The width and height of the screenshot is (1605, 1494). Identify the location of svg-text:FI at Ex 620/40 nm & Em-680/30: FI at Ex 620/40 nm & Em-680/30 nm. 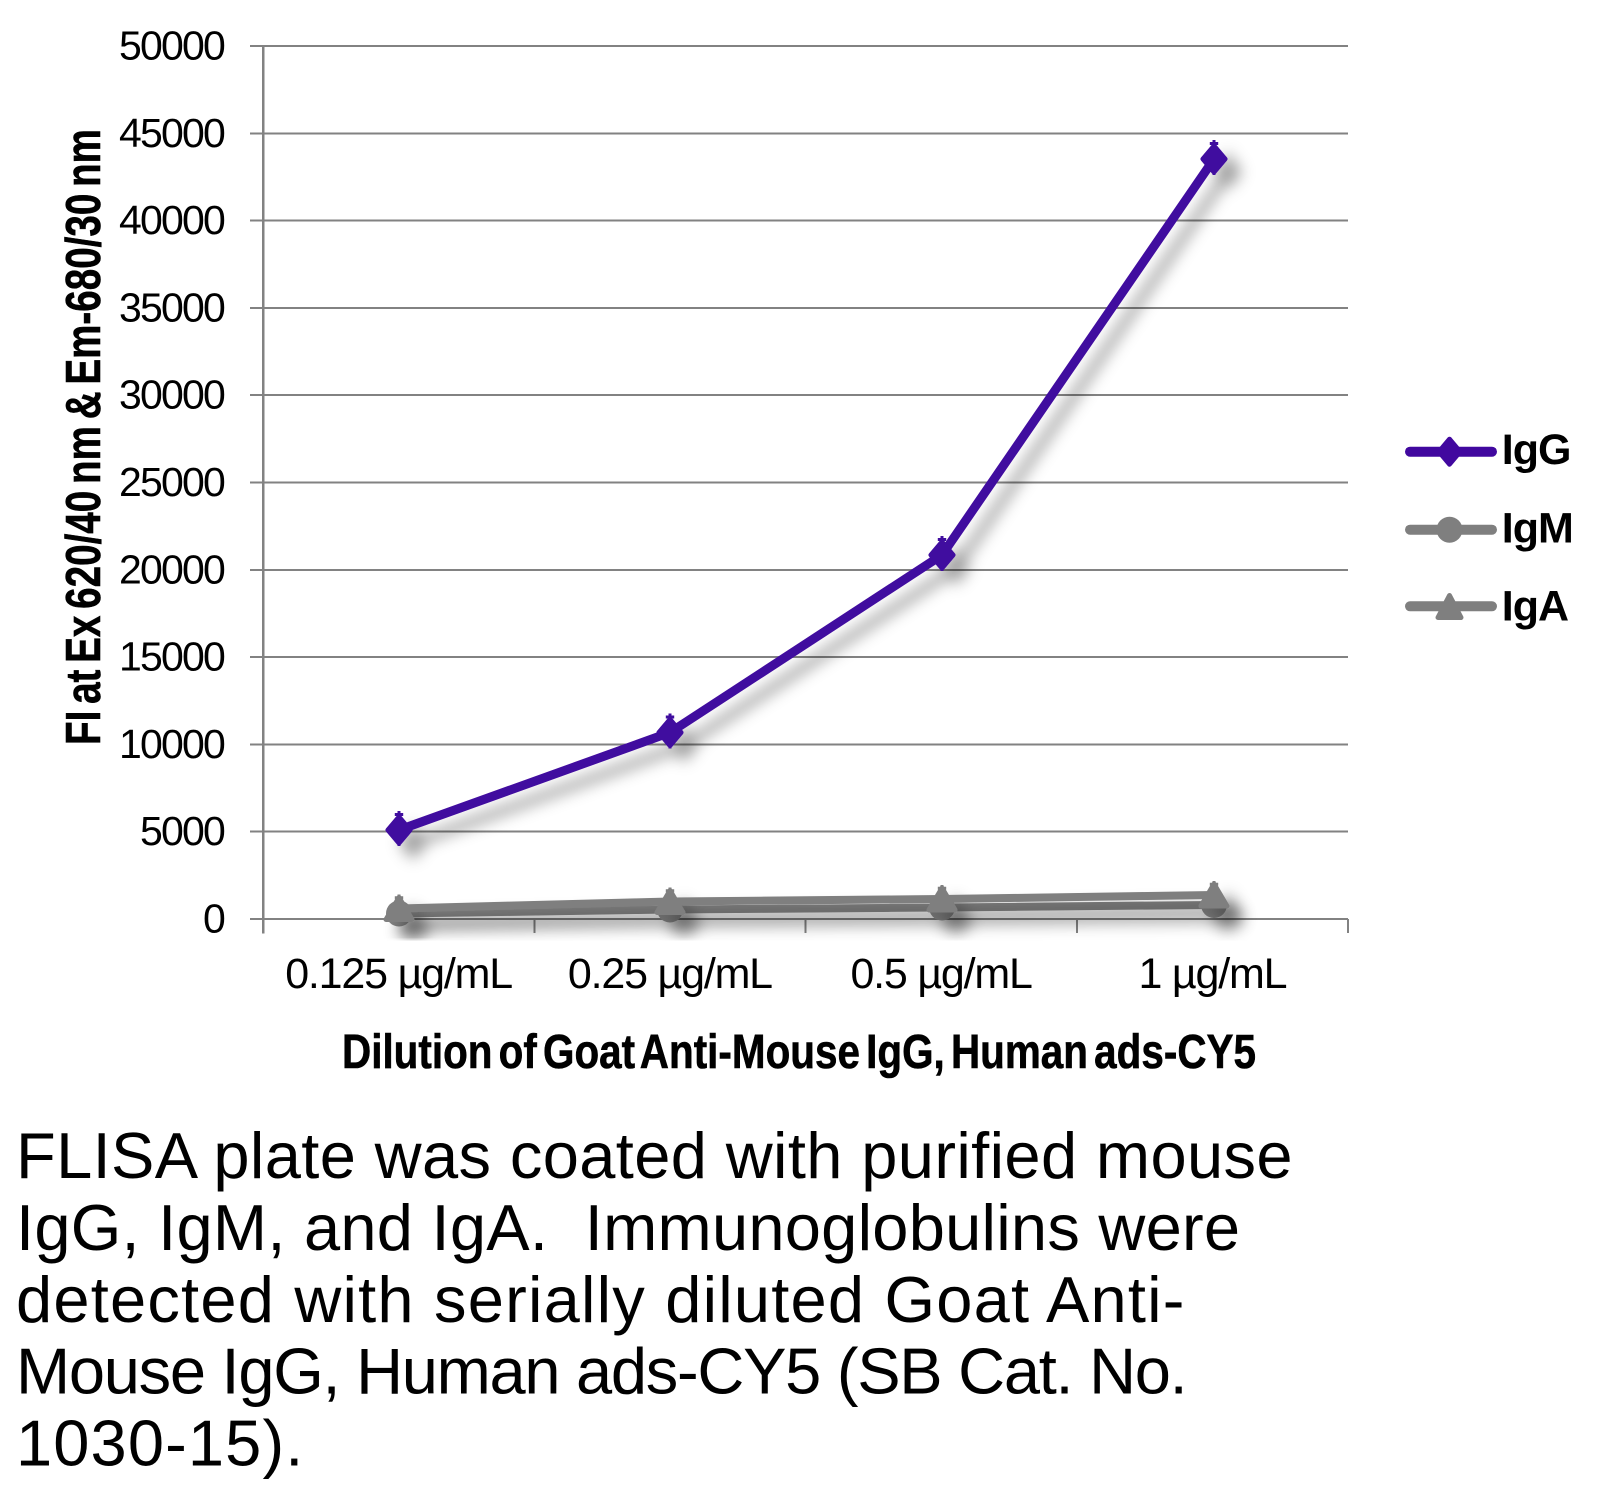
(84, 437).